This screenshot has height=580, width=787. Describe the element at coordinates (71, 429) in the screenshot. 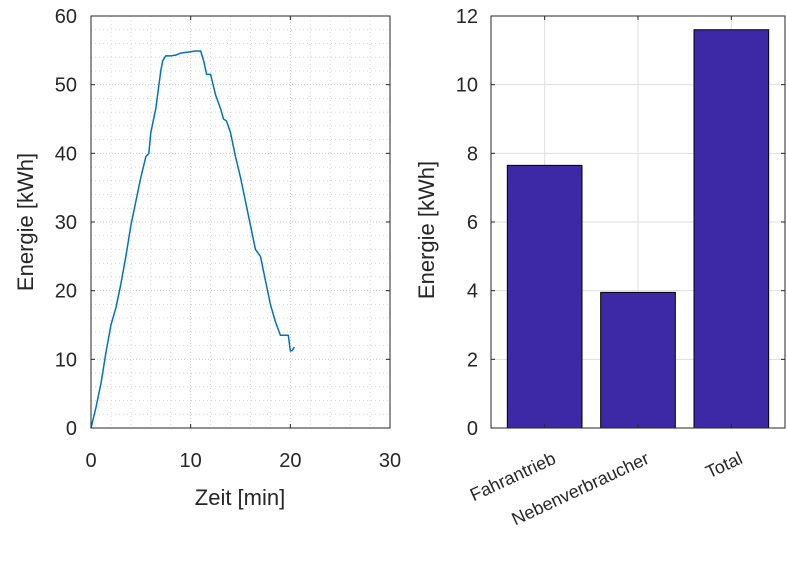

I see `y-tick-label: 0` at that location.